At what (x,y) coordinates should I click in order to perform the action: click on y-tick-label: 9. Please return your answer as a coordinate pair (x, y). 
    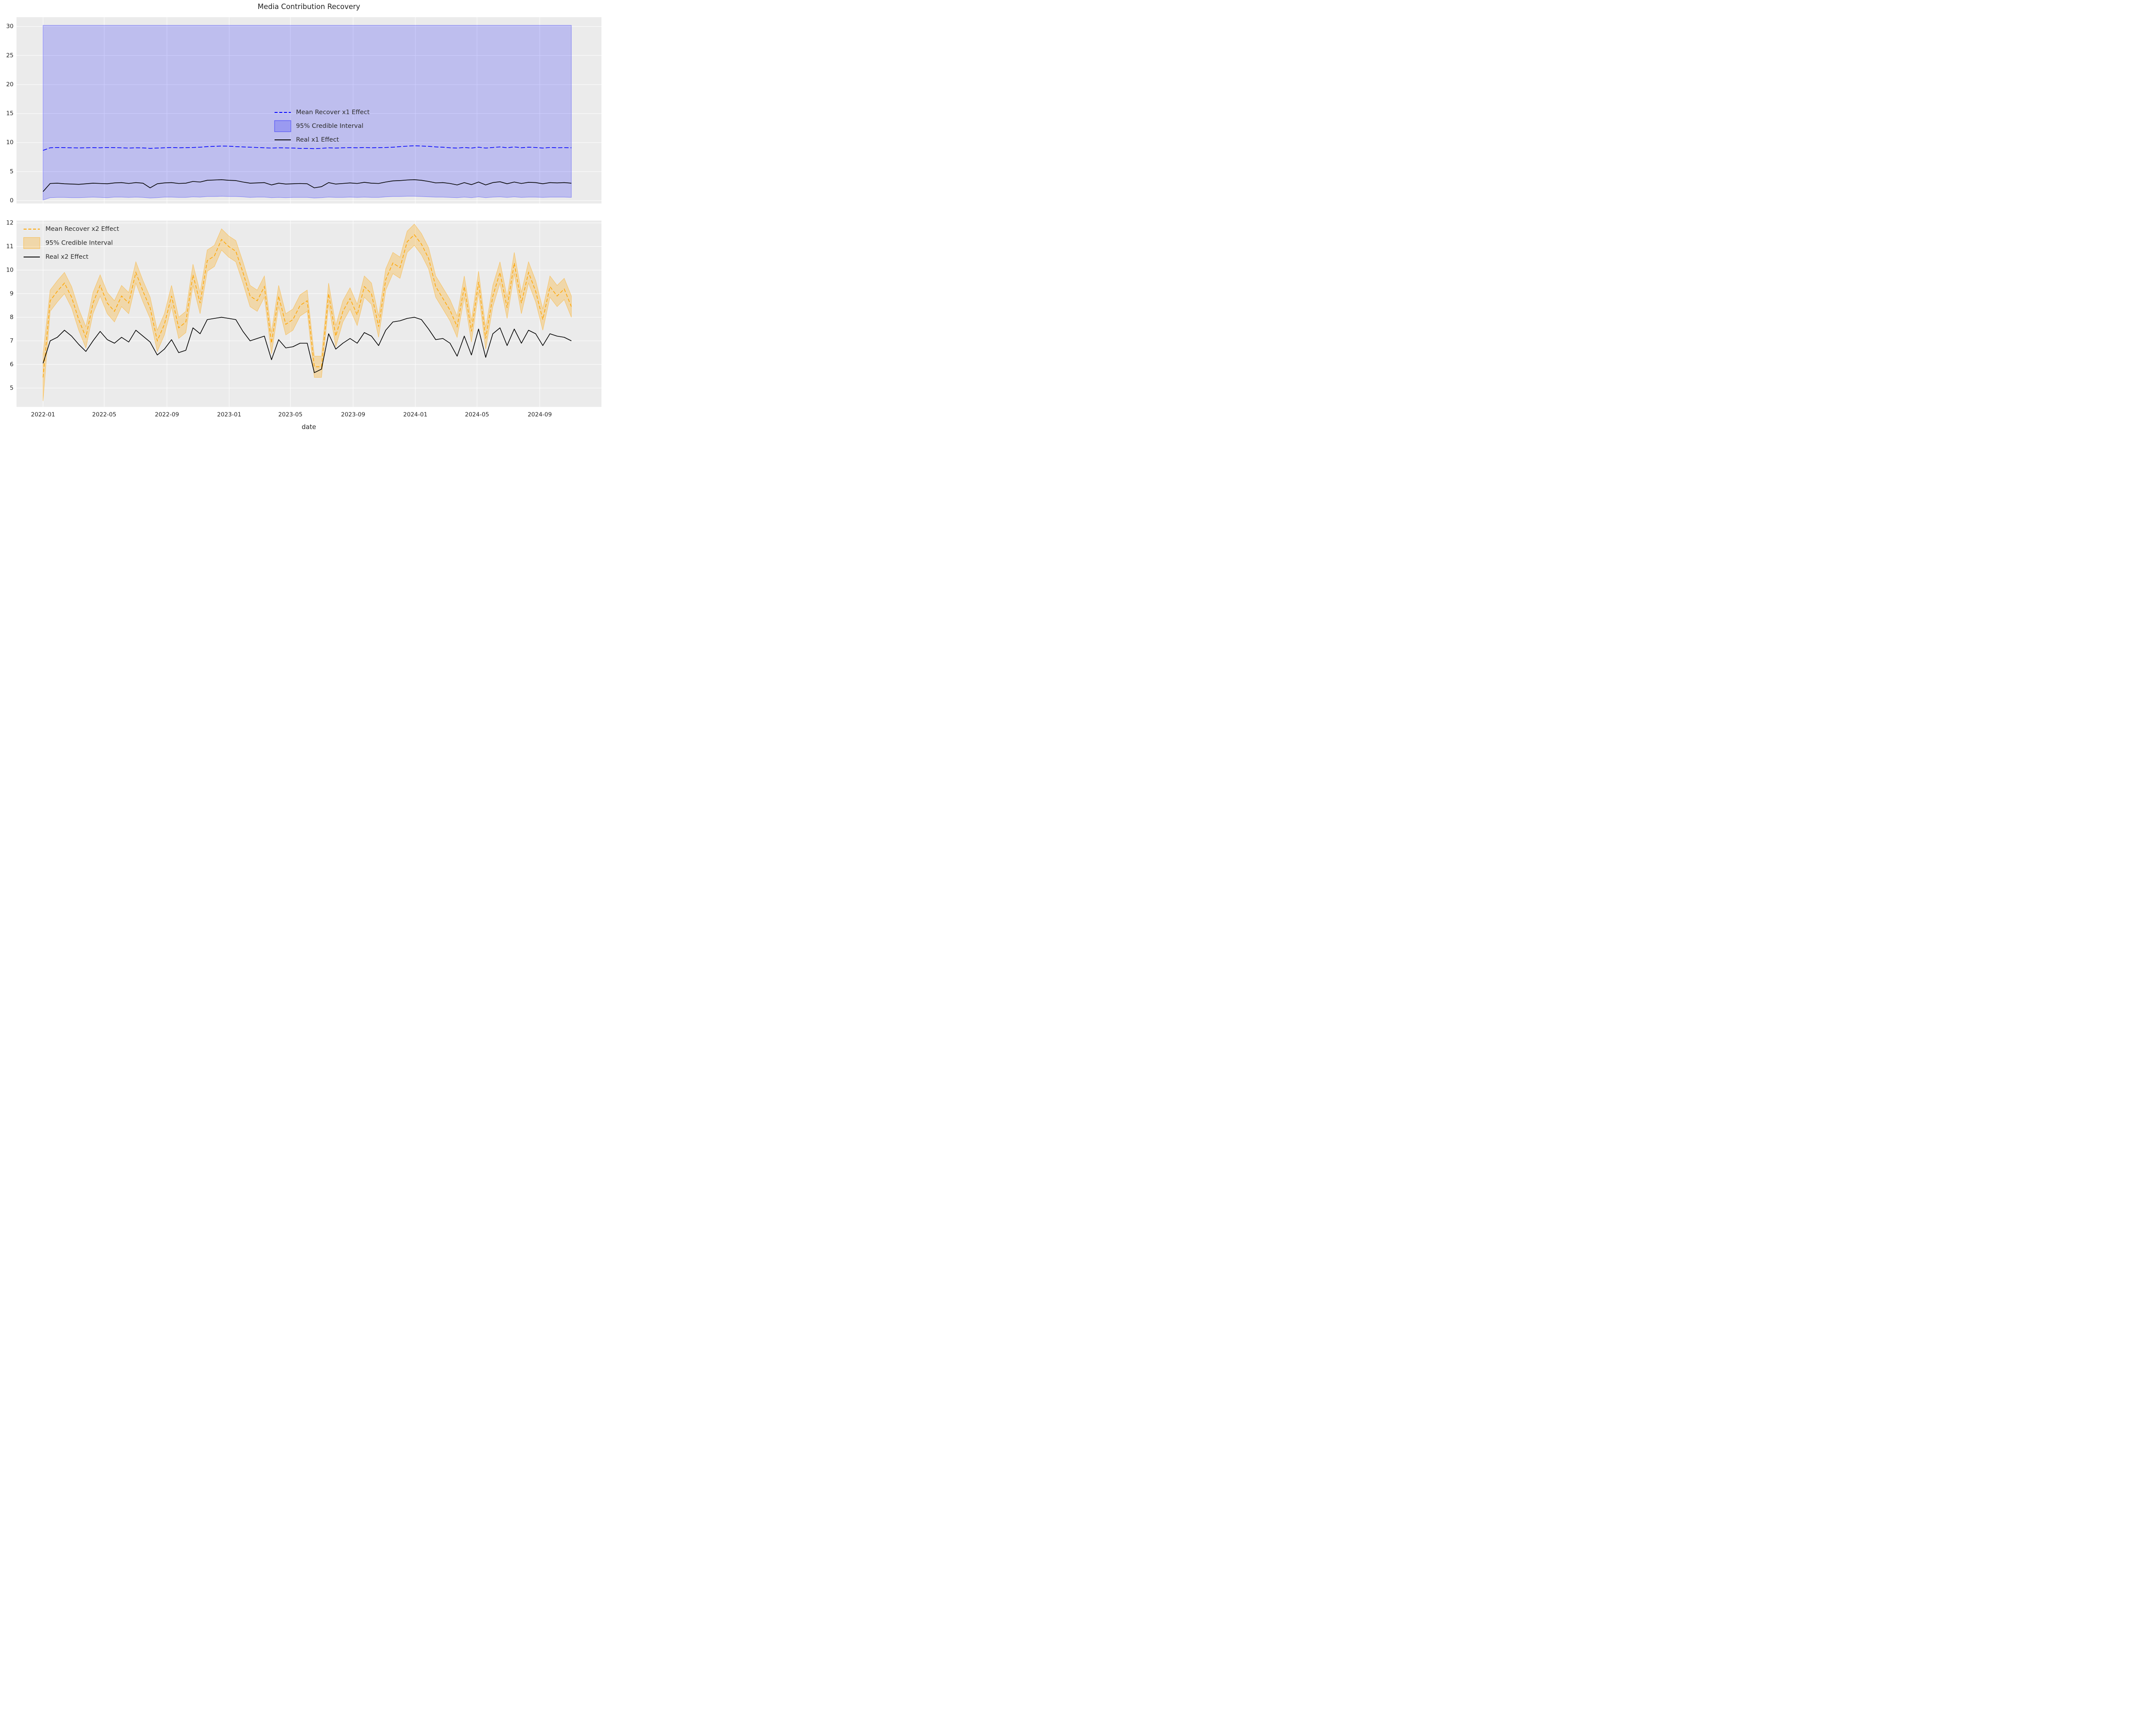
    Looking at the image, I should click on (12, 293).